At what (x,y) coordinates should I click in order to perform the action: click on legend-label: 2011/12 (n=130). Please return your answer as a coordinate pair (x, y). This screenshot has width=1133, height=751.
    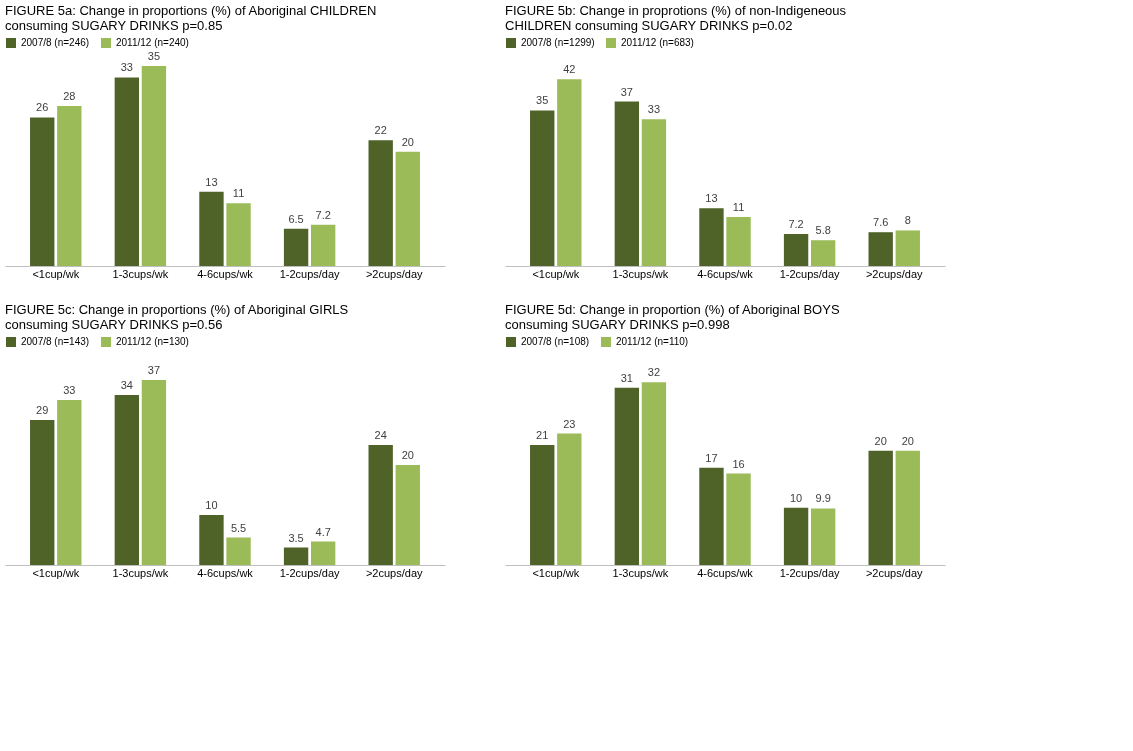
    Looking at the image, I should click on (152, 341).